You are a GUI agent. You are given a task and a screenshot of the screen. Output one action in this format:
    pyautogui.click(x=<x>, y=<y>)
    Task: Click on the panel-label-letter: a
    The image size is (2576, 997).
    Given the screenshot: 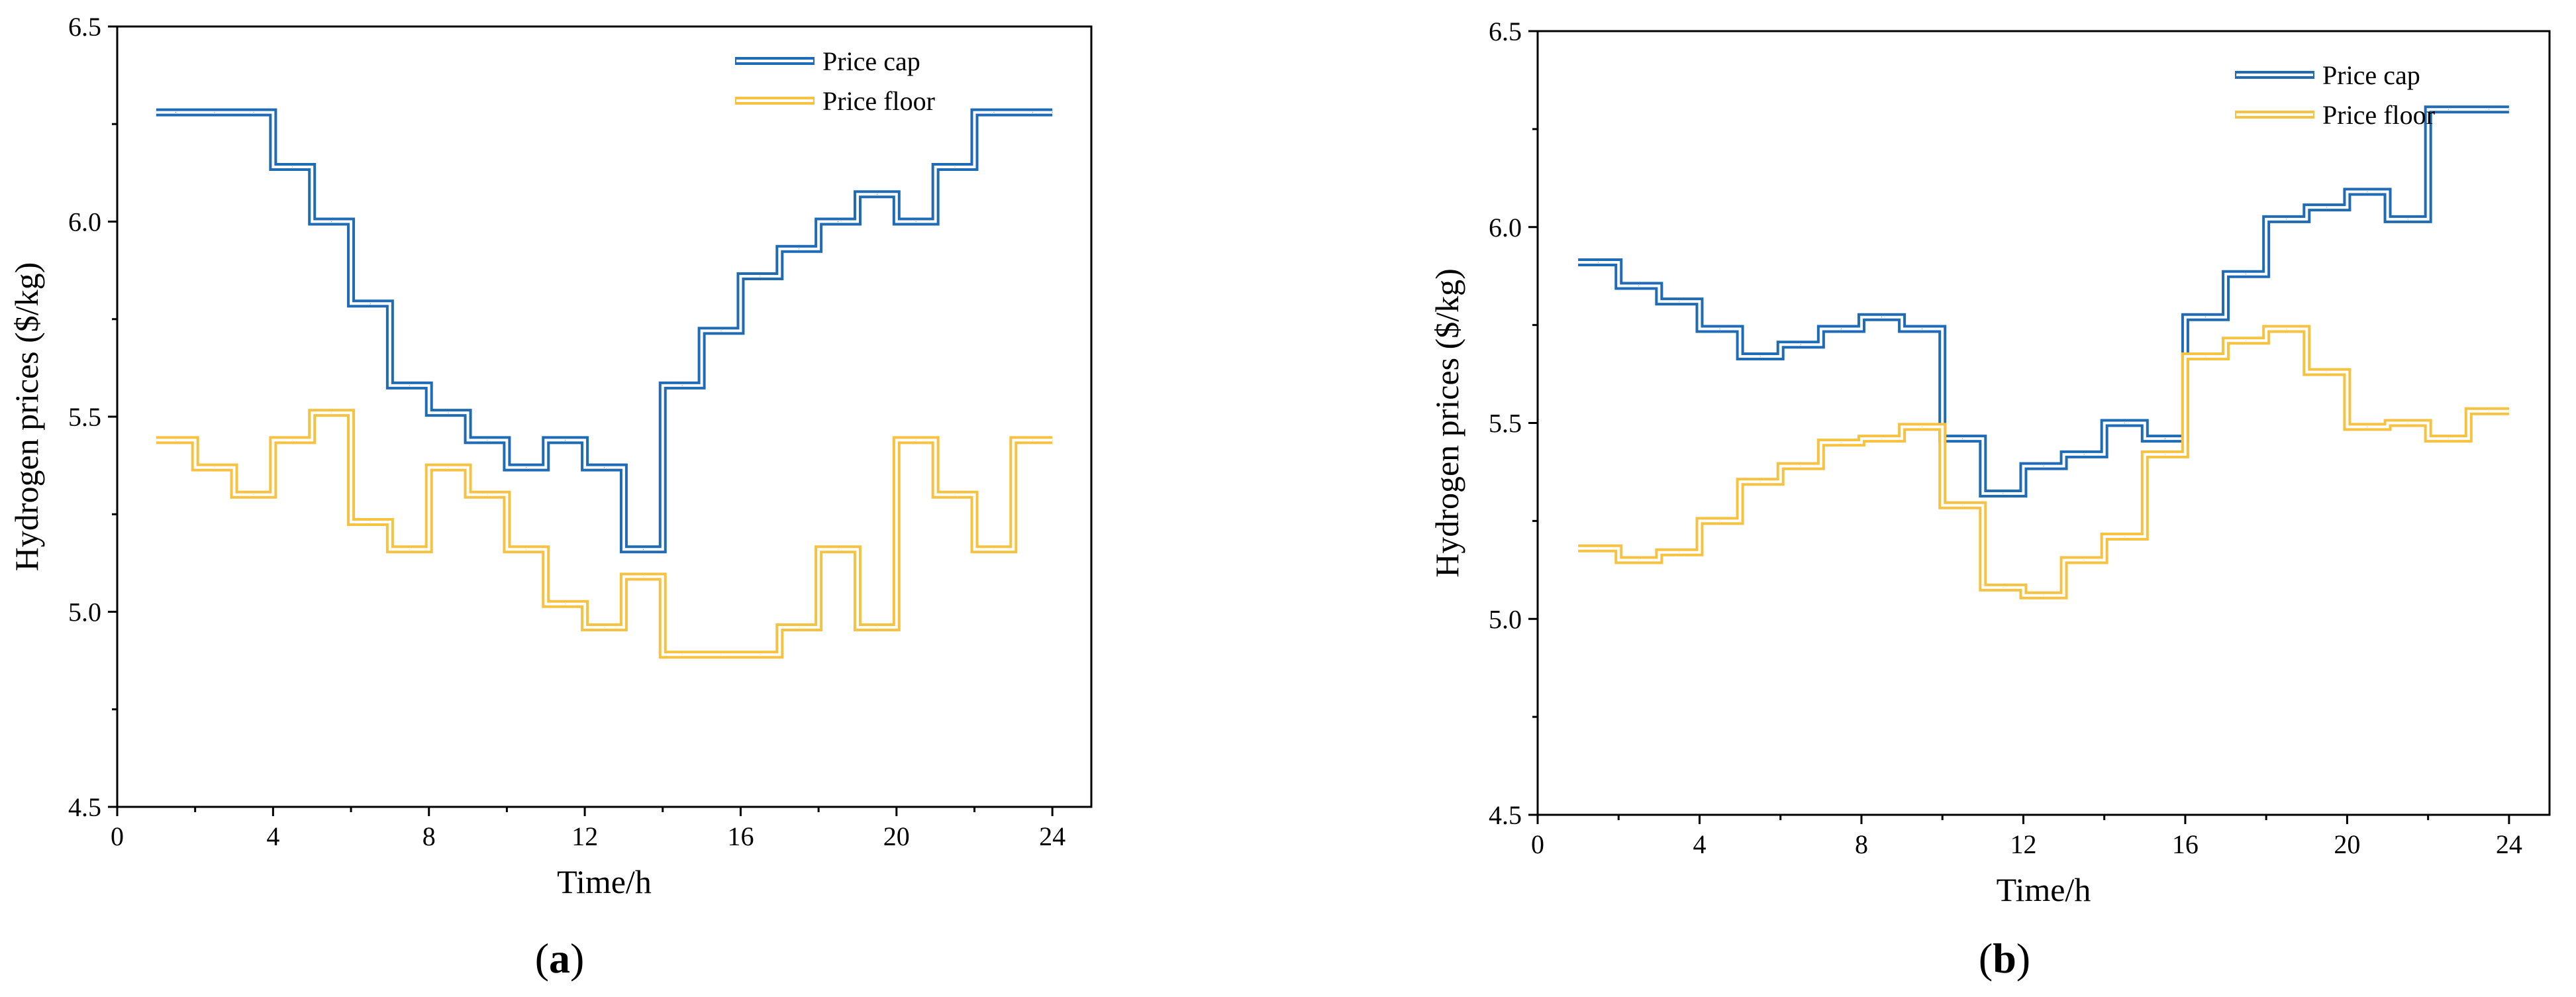 What is the action you would take?
    pyautogui.click(x=559, y=958)
    